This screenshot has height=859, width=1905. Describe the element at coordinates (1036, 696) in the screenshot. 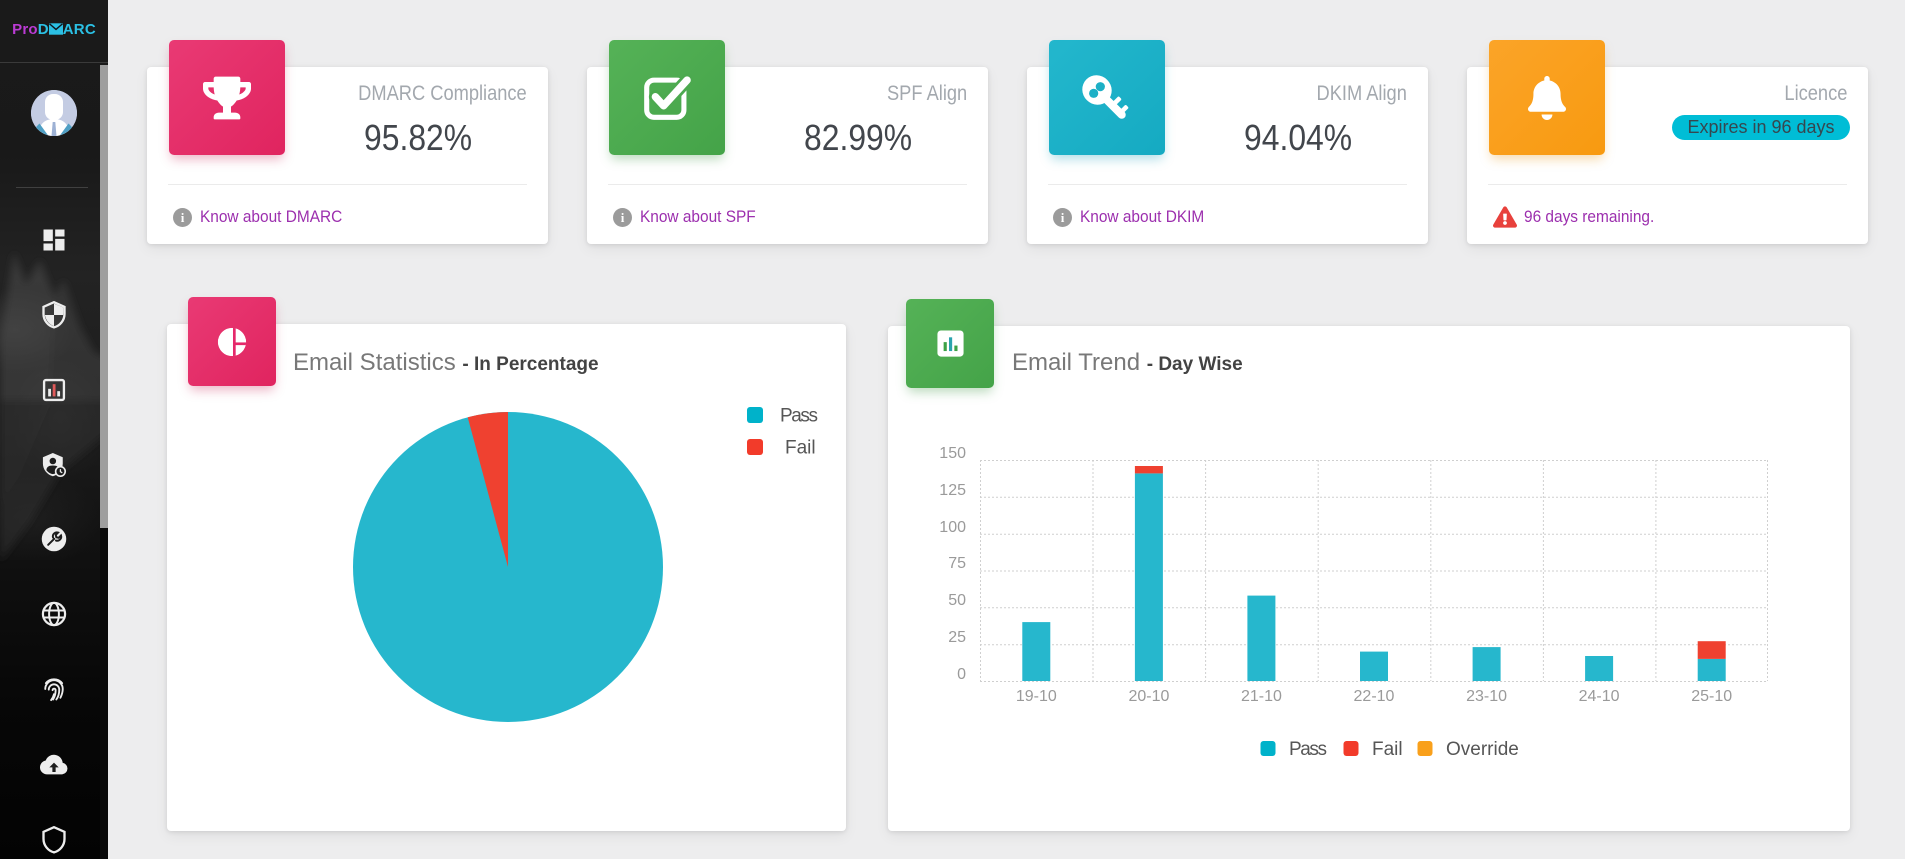

I see `svg-text: 19-10` at that location.